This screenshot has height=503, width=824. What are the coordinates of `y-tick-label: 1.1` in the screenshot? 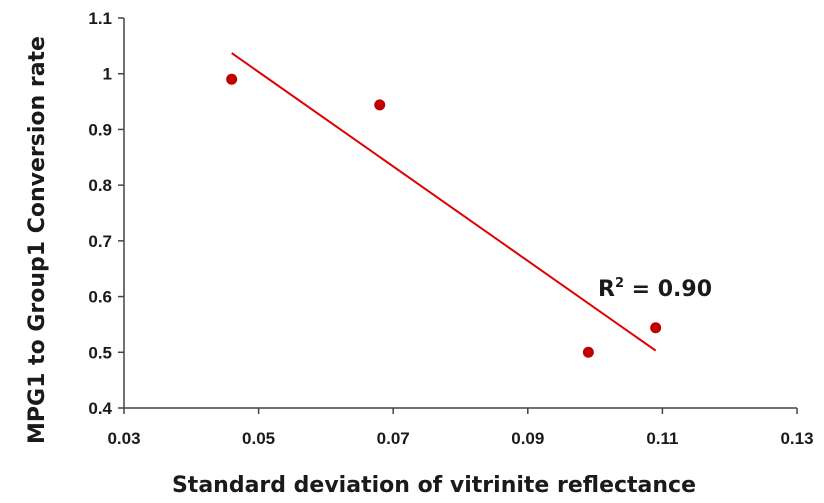 It's located at (100, 18).